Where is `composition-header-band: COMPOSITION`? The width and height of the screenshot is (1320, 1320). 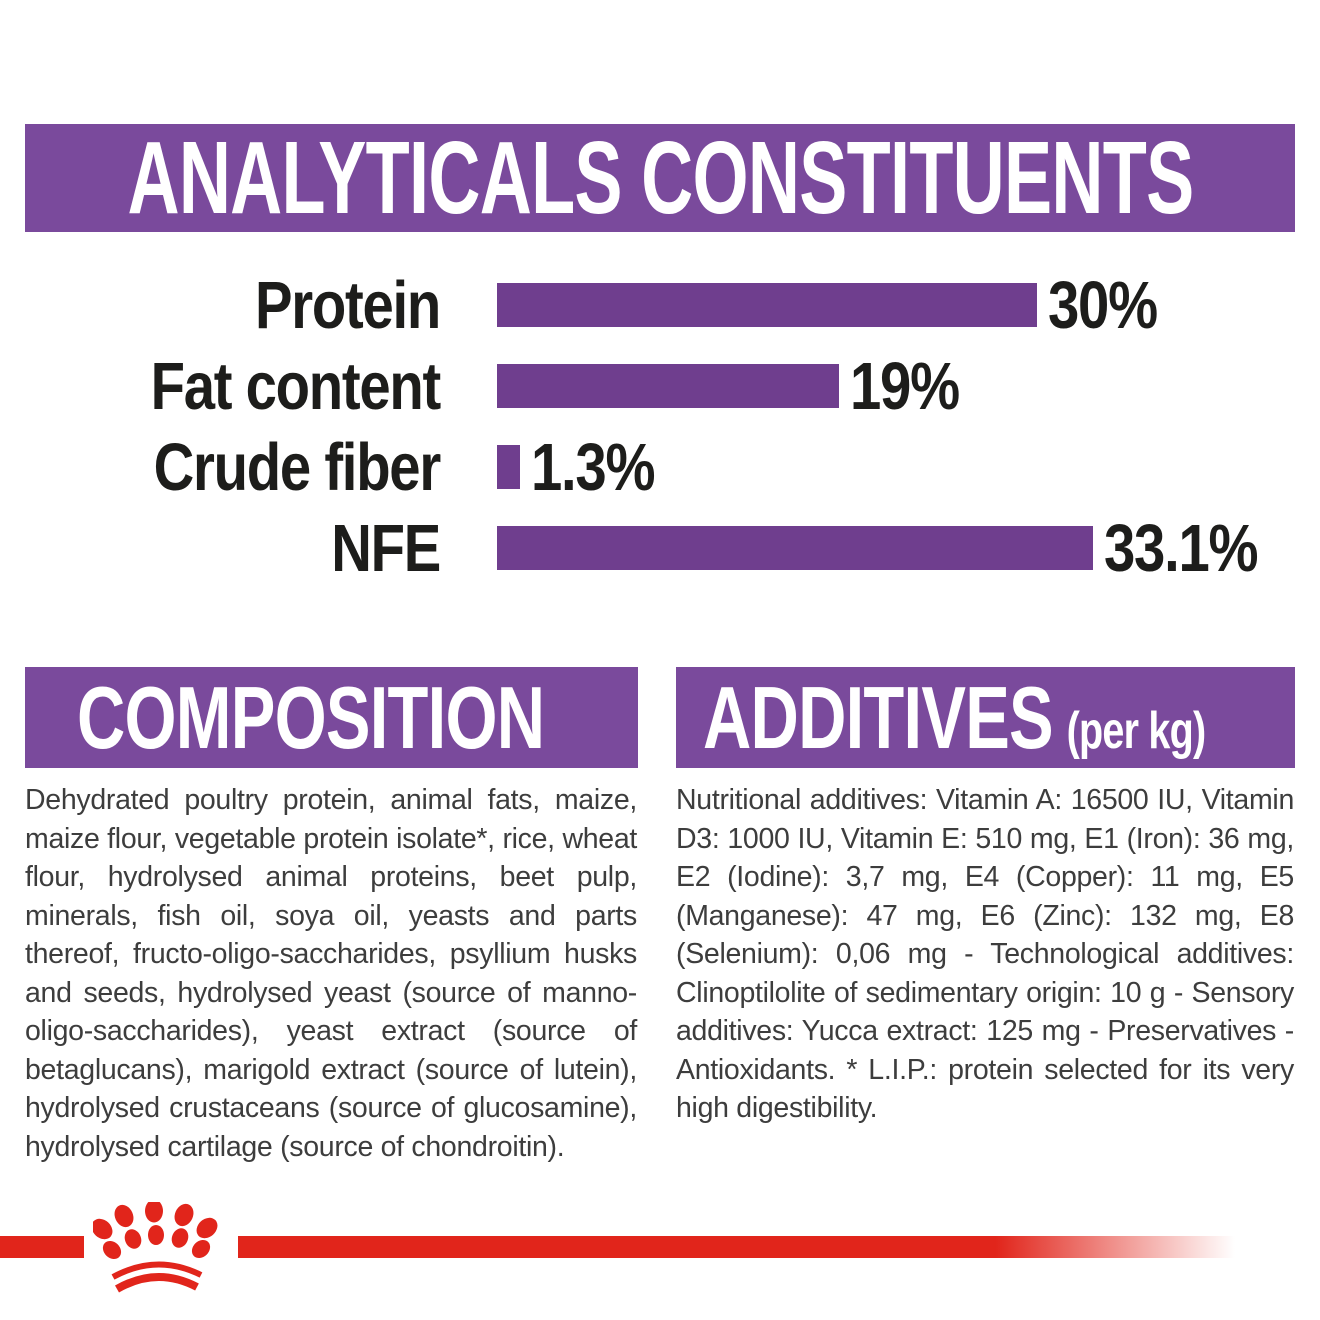
composition-header-band: COMPOSITION is located at coordinates (331, 717).